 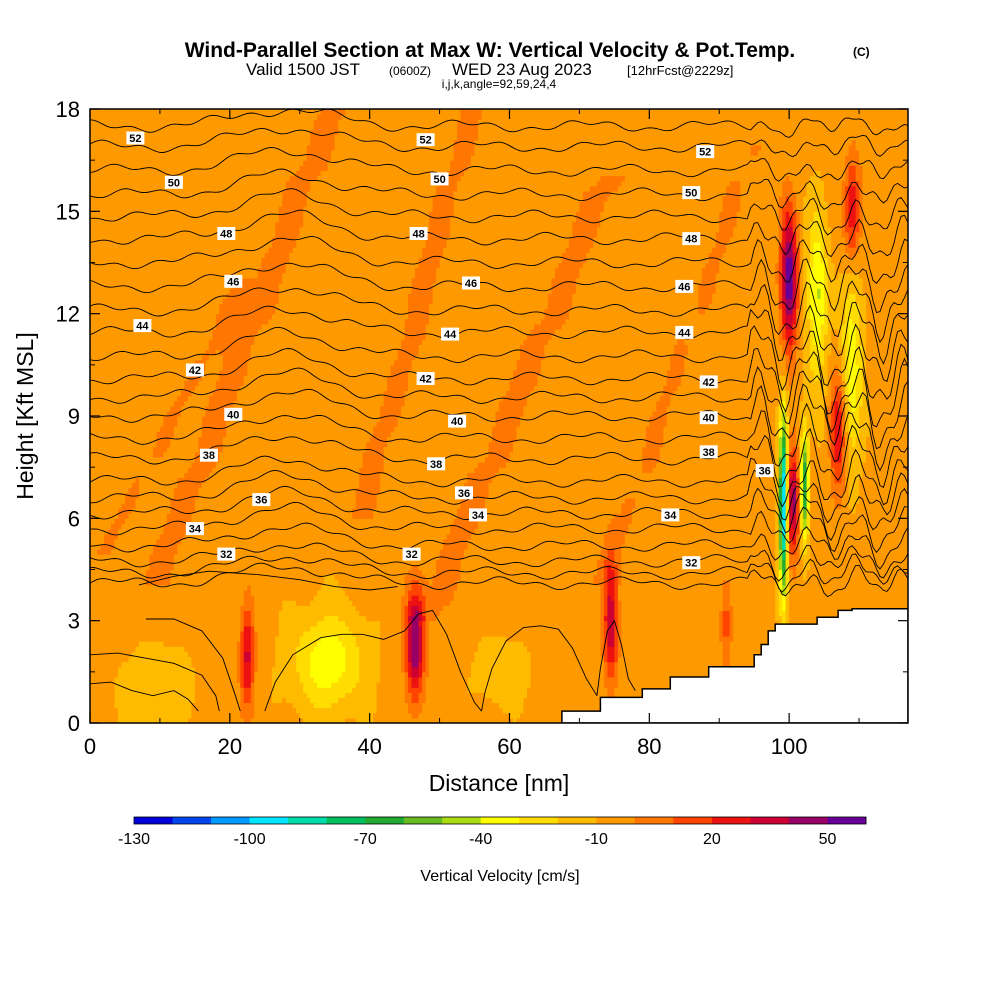 What do you see at coordinates (691, 239) in the screenshot?
I see `contour-label: 48` at bounding box center [691, 239].